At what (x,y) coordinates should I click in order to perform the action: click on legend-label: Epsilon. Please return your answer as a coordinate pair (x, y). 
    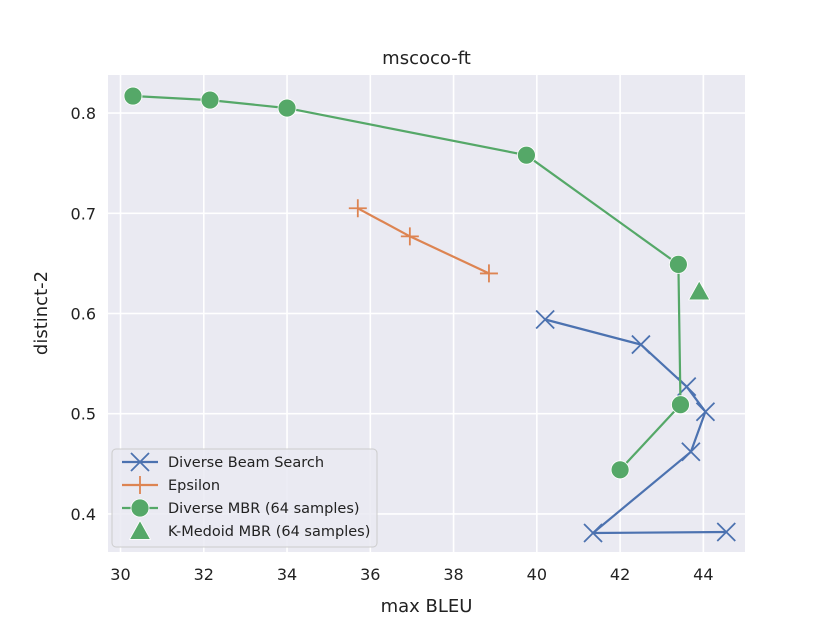
    Looking at the image, I should click on (194, 486).